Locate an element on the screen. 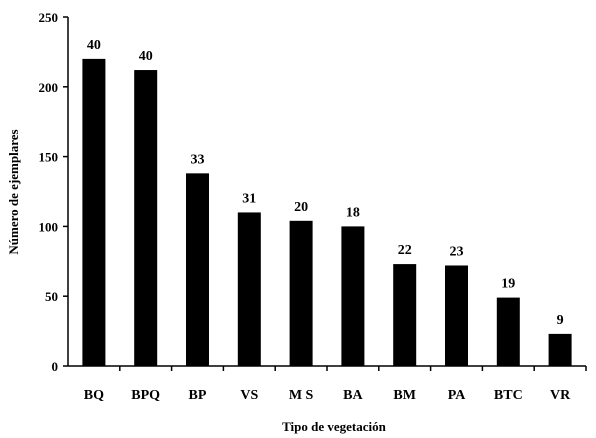 The height and width of the screenshot is (438, 596). y-tick-label: 200 is located at coordinates (49, 87).